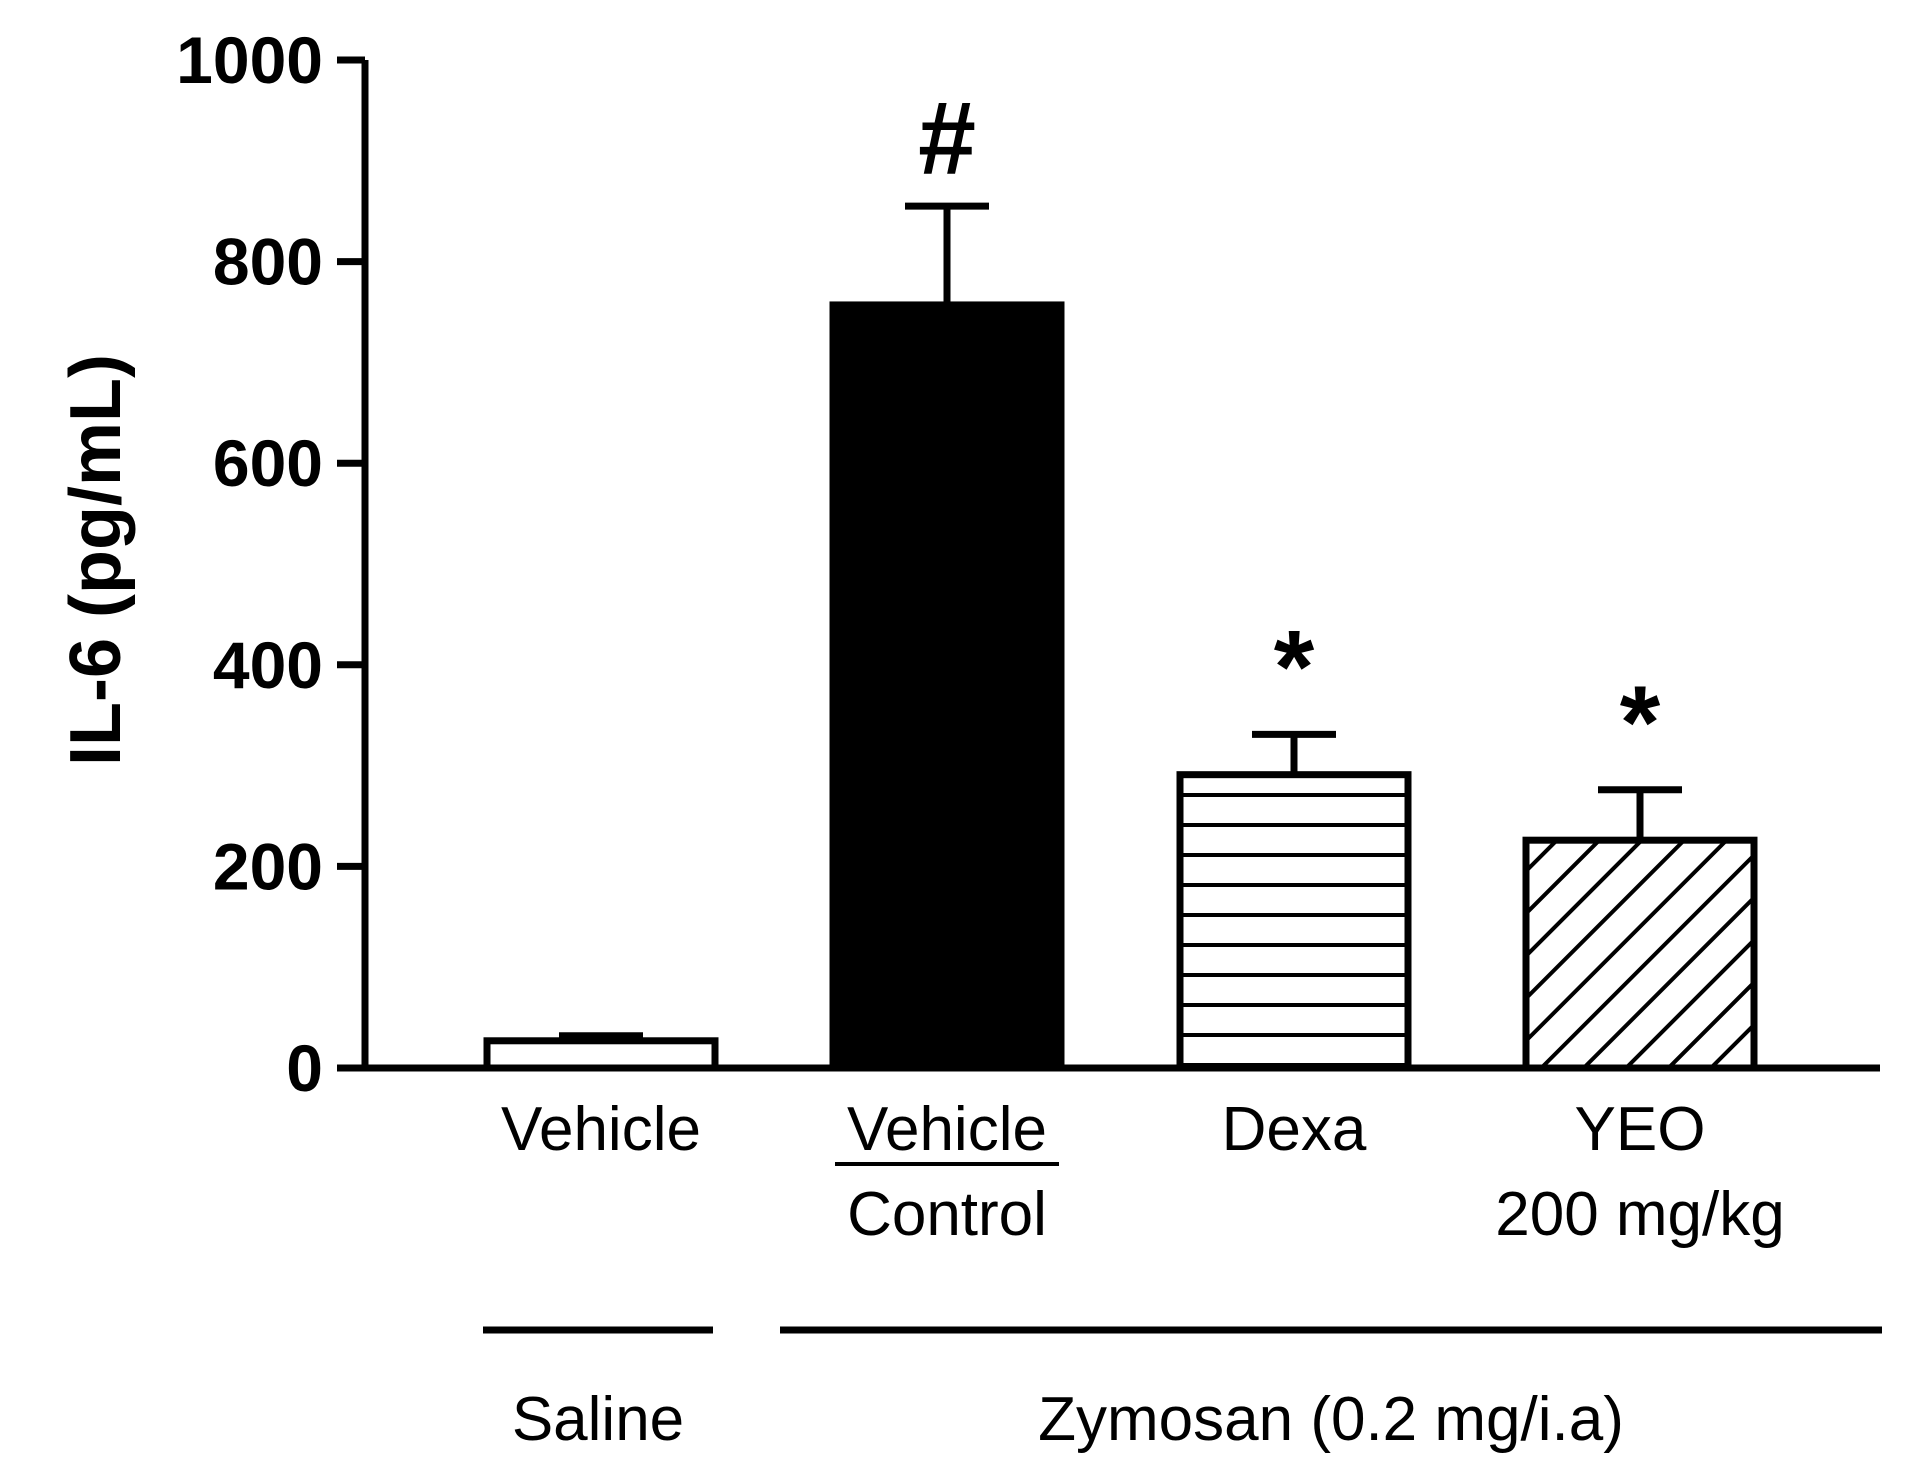 The image size is (1905, 1469). Describe the element at coordinates (249, 60) in the screenshot. I see `y-tick-label: 1000` at that location.